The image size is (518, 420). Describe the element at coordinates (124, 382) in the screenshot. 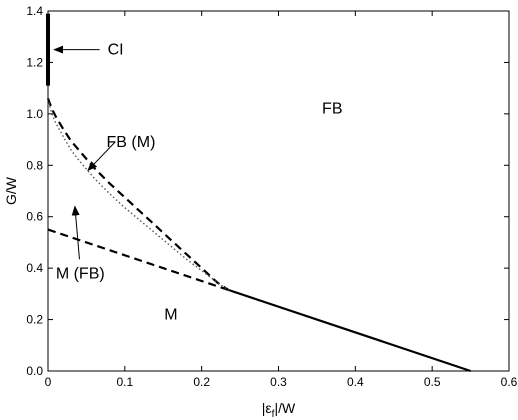

I see `x-tick-label: 0.1` at that location.